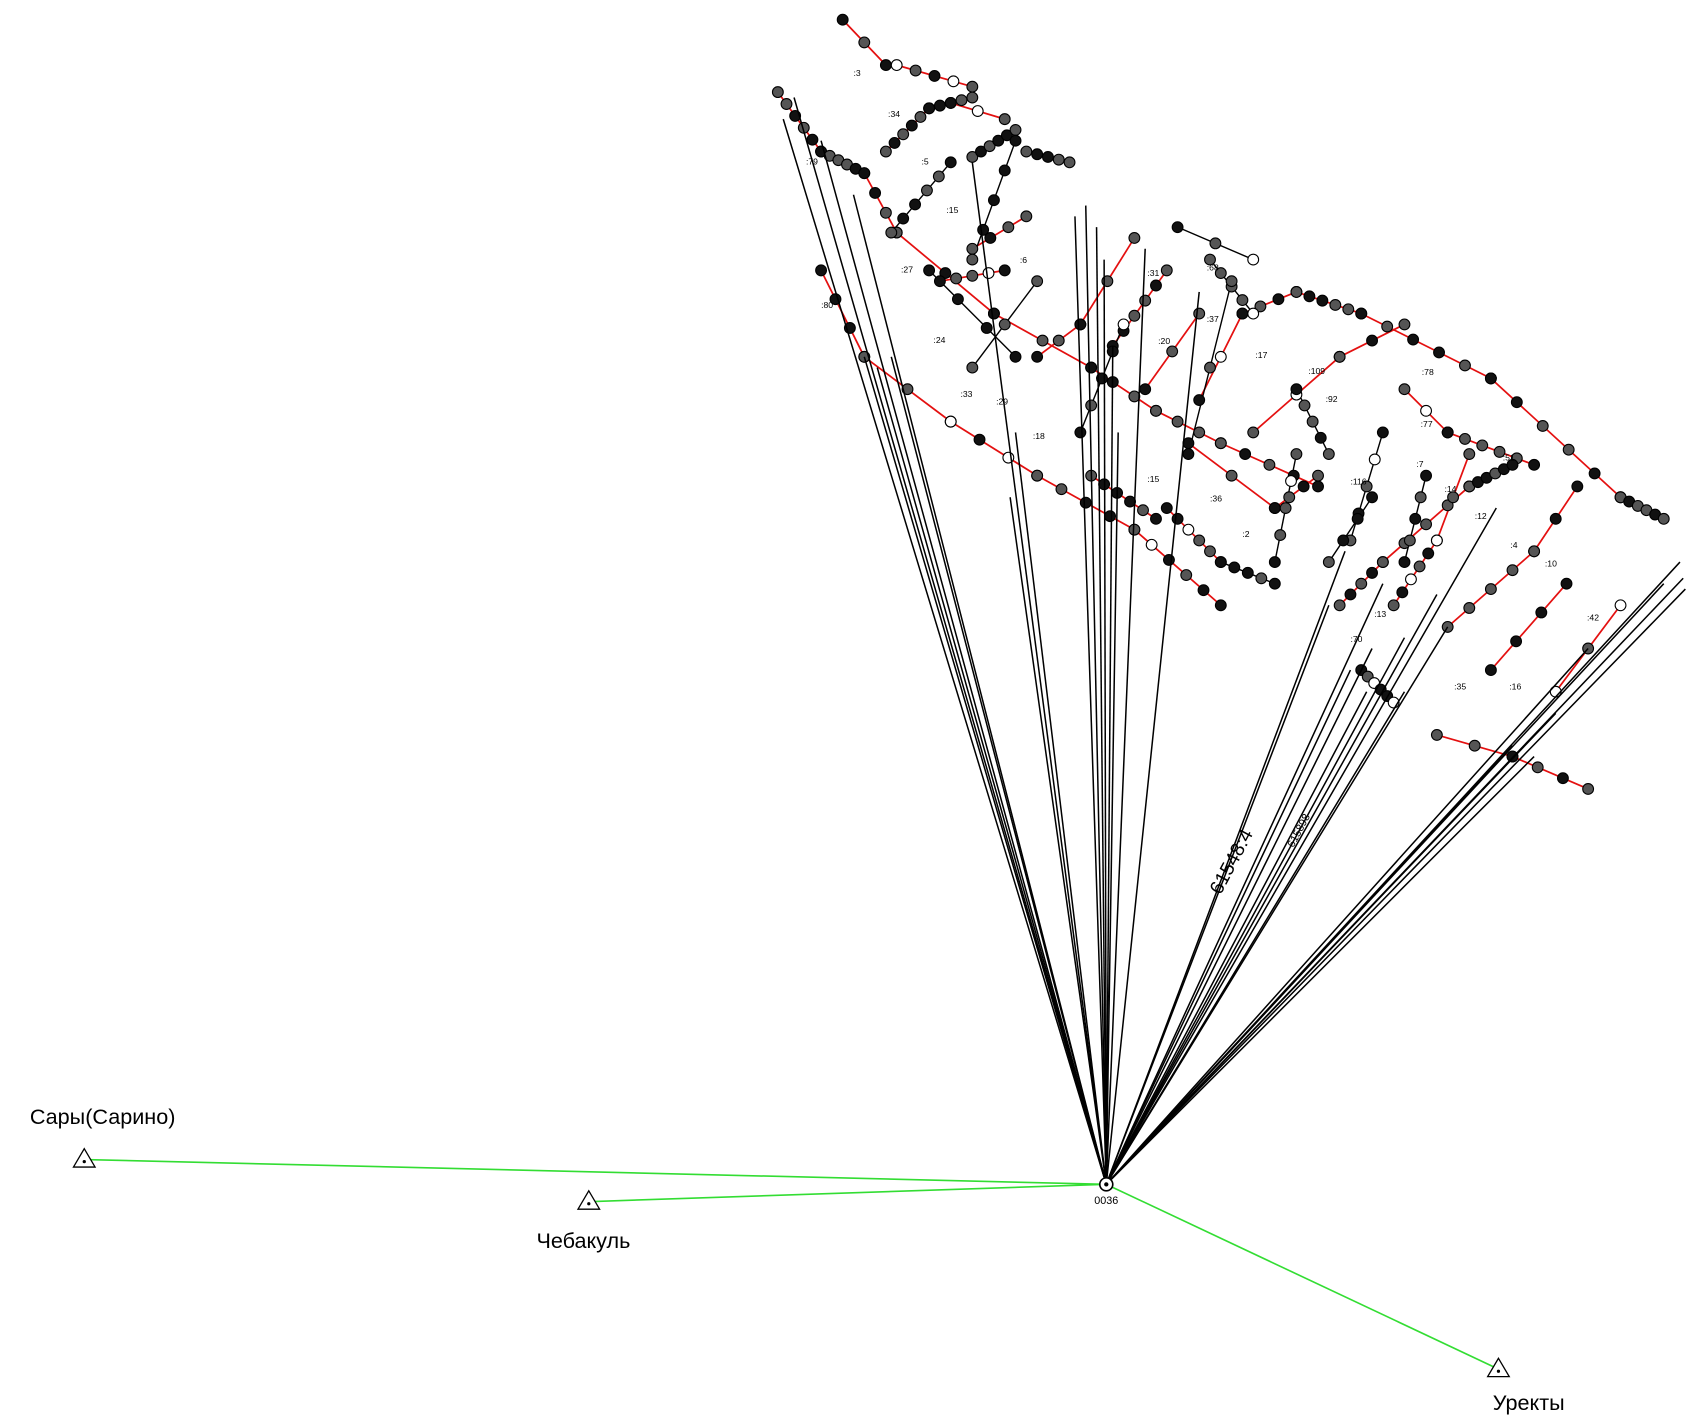 Image resolution: width=1694 pixels, height=1418 pixels. I want to click on parcel-number: :15, so click(1153, 479).